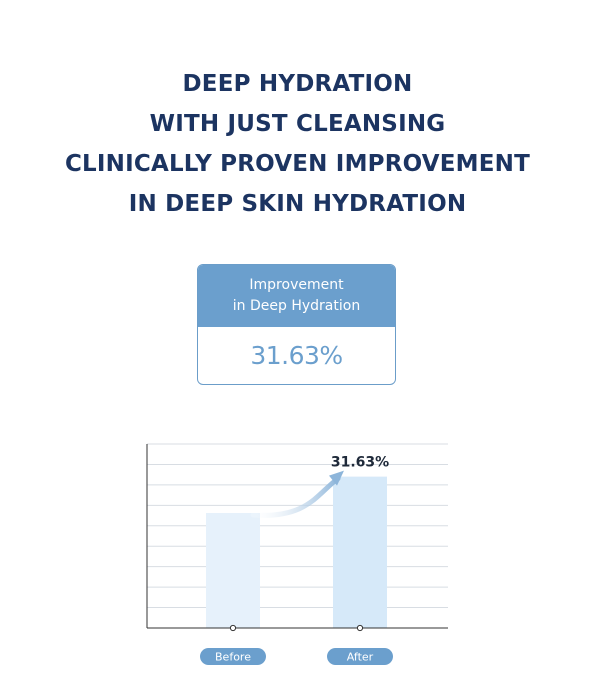 The image size is (595, 682). What do you see at coordinates (296, 306) in the screenshot?
I see `stat-card-label-line-2: in Deep Hydration` at bounding box center [296, 306].